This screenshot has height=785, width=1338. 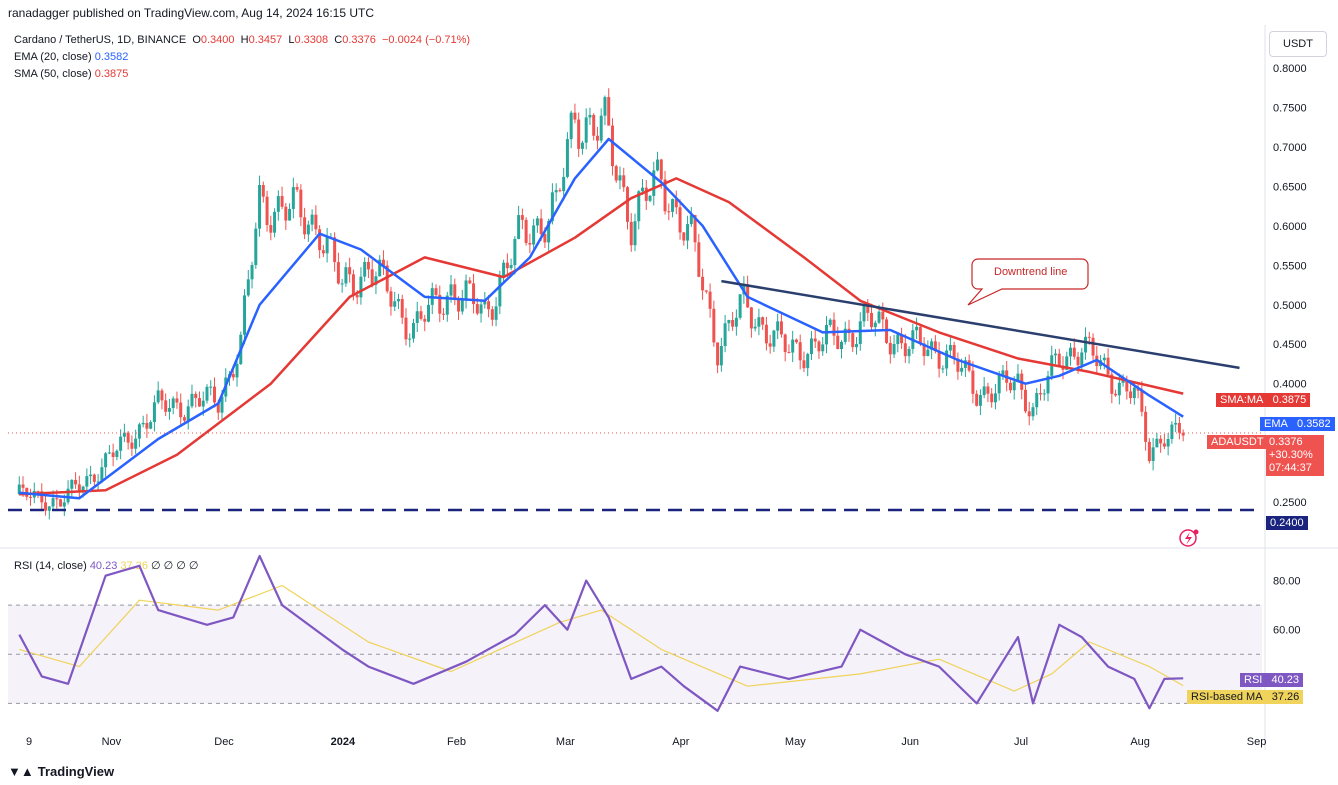 What do you see at coordinates (1287, 523) in the screenshot?
I see `support-price-tag: 0.2400` at bounding box center [1287, 523].